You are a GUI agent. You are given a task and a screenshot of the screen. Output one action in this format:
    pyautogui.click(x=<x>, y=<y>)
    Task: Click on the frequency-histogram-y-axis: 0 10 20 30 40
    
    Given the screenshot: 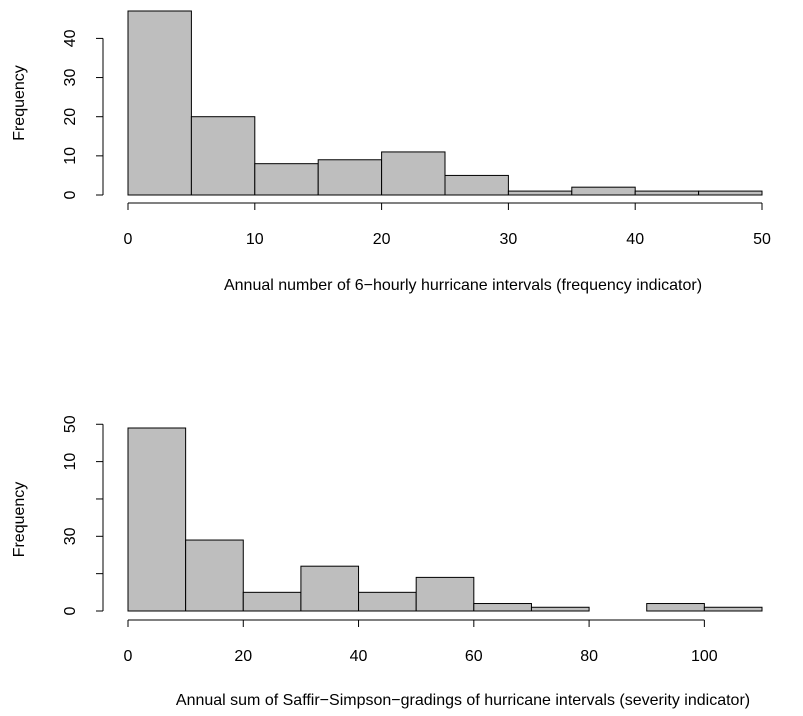 What is the action you would take?
    pyautogui.click(x=83, y=114)
    